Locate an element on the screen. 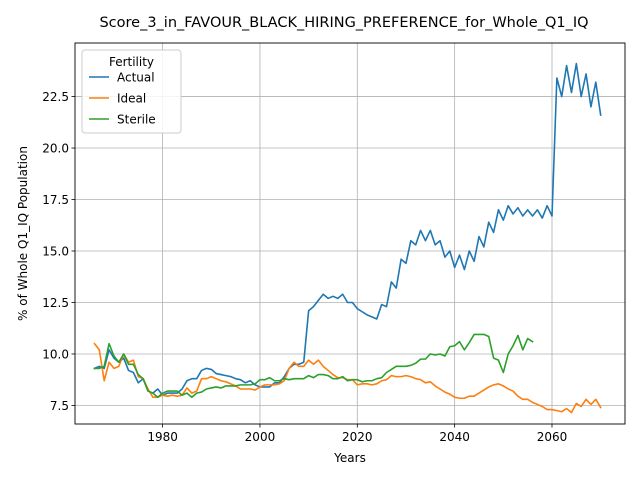 The width and height of the screenshot is (640, 480). legend-items: Actual Ideal Sterile is located at coordinates (122, 98).